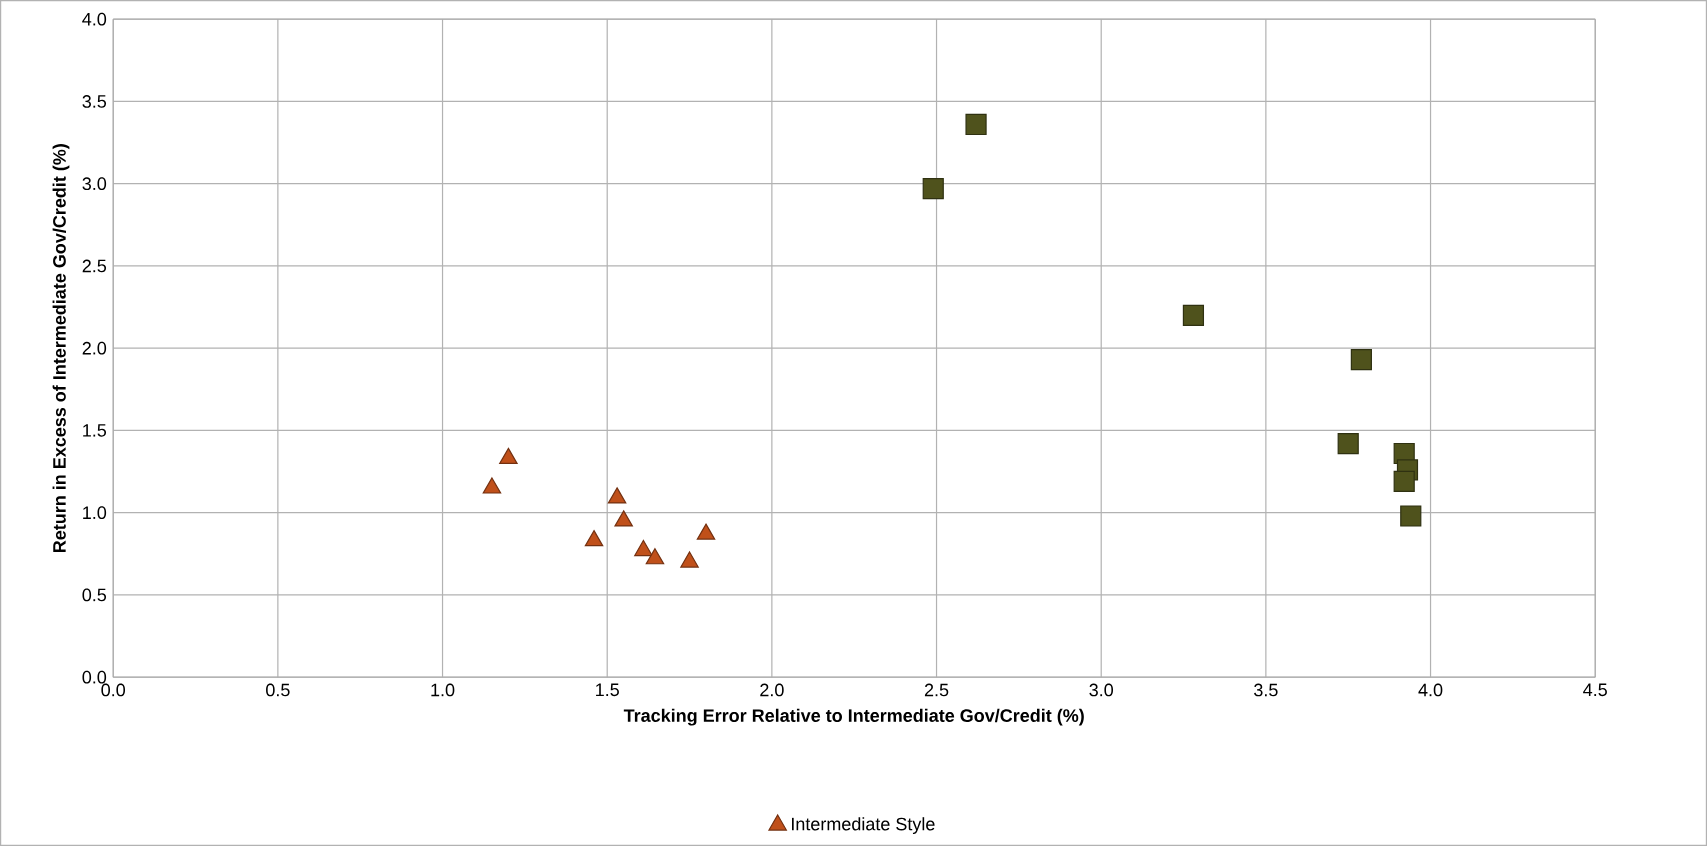 Image resolution: width=1707 pixels, height=846 pixels. I want to click on x-tick-label: 4.5, so click(1595, 690).